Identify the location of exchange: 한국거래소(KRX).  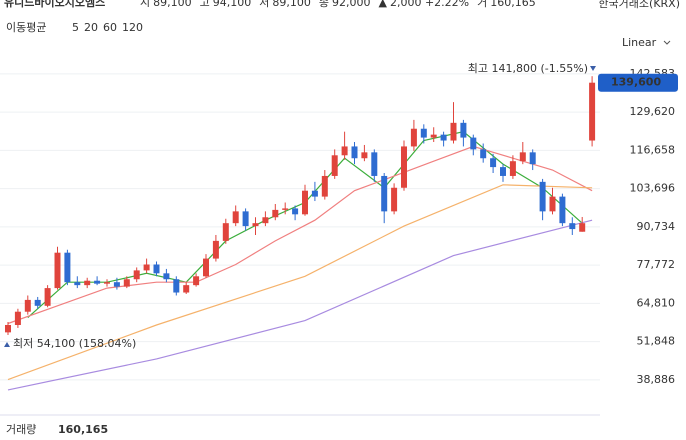
(639, 5).